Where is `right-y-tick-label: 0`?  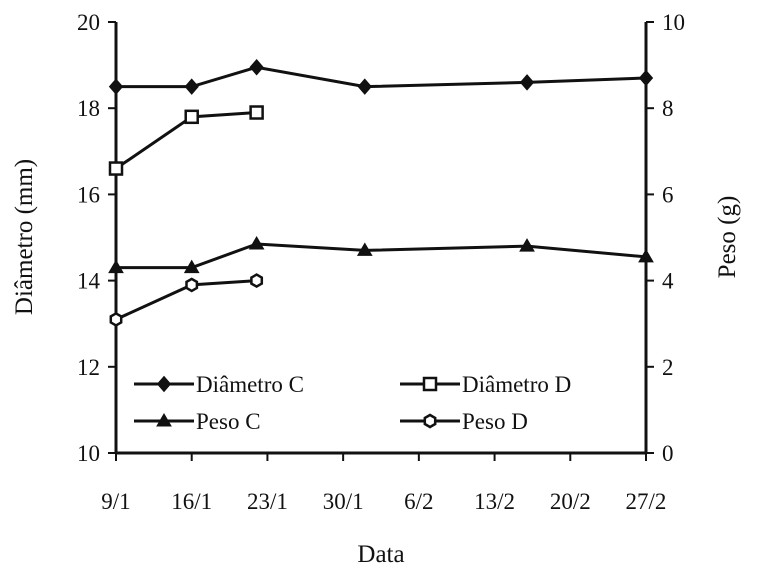 right-y-tick-label: 0 is located at coordinates (668, 453).